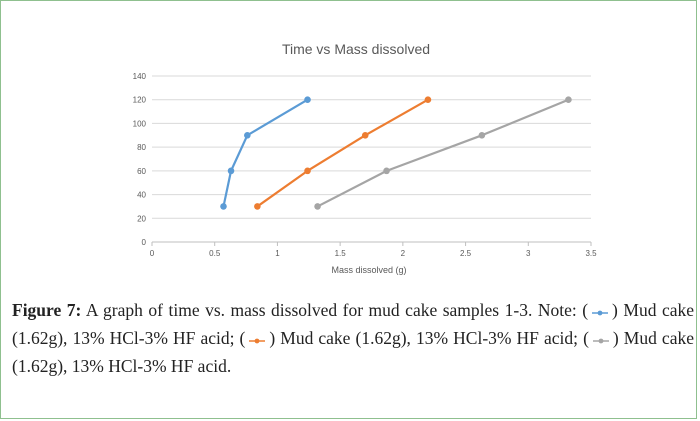 The width and height of the screenshot is (700, 421). I want to click on series-3-line, so click(443, 153).